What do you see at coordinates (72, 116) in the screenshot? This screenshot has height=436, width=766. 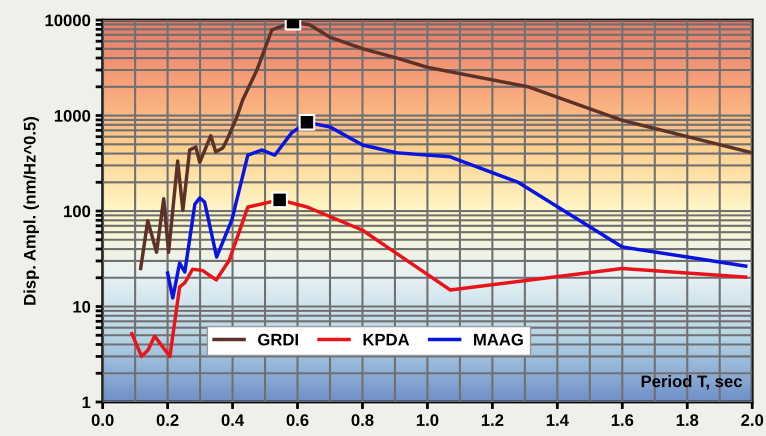 I see `y-tick-label: 1000` at bounding box center [72, 116].